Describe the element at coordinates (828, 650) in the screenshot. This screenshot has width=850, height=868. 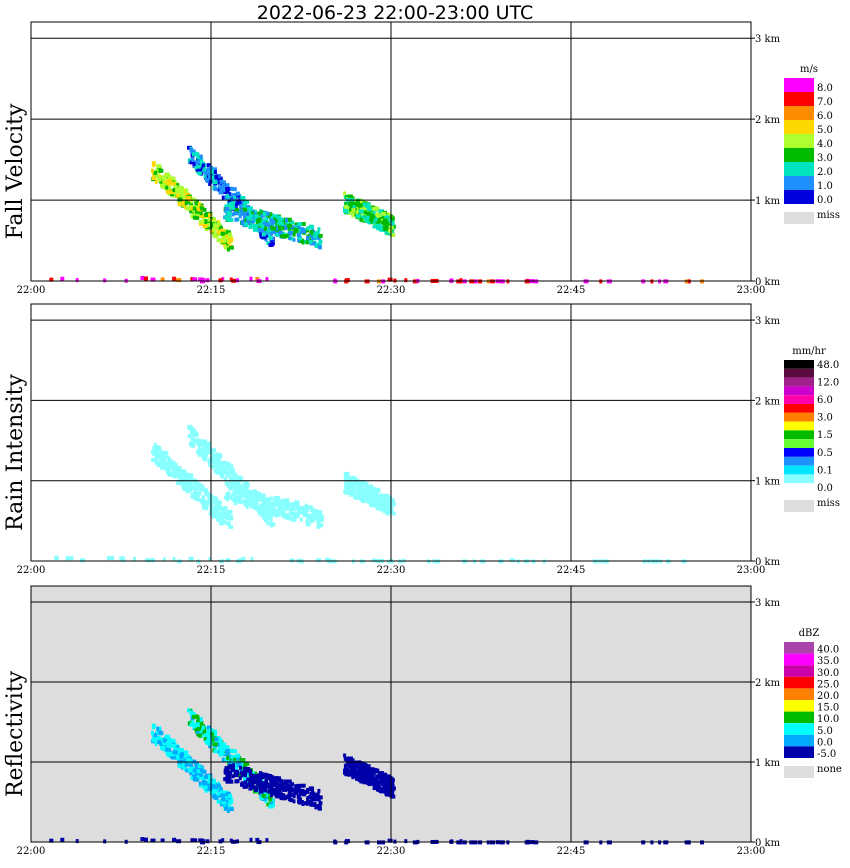
I see `colorbar-label: 40.0` at that location.